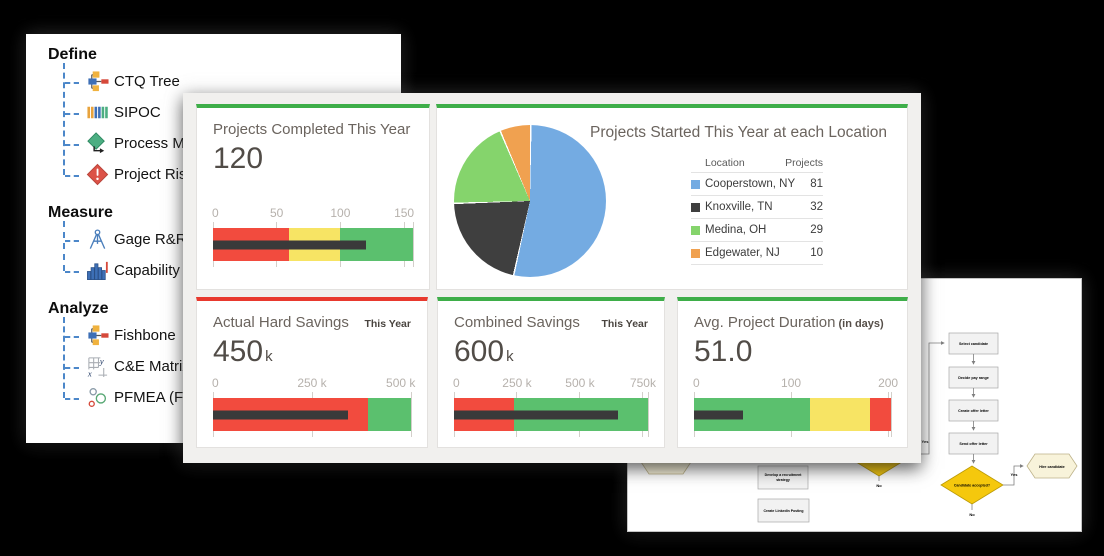 This screenshot has height=556, width=1104. What do you see at coordinates (88, 373) in the screenshot?
I see `svg-text: x` at bounding box center [88, 373].